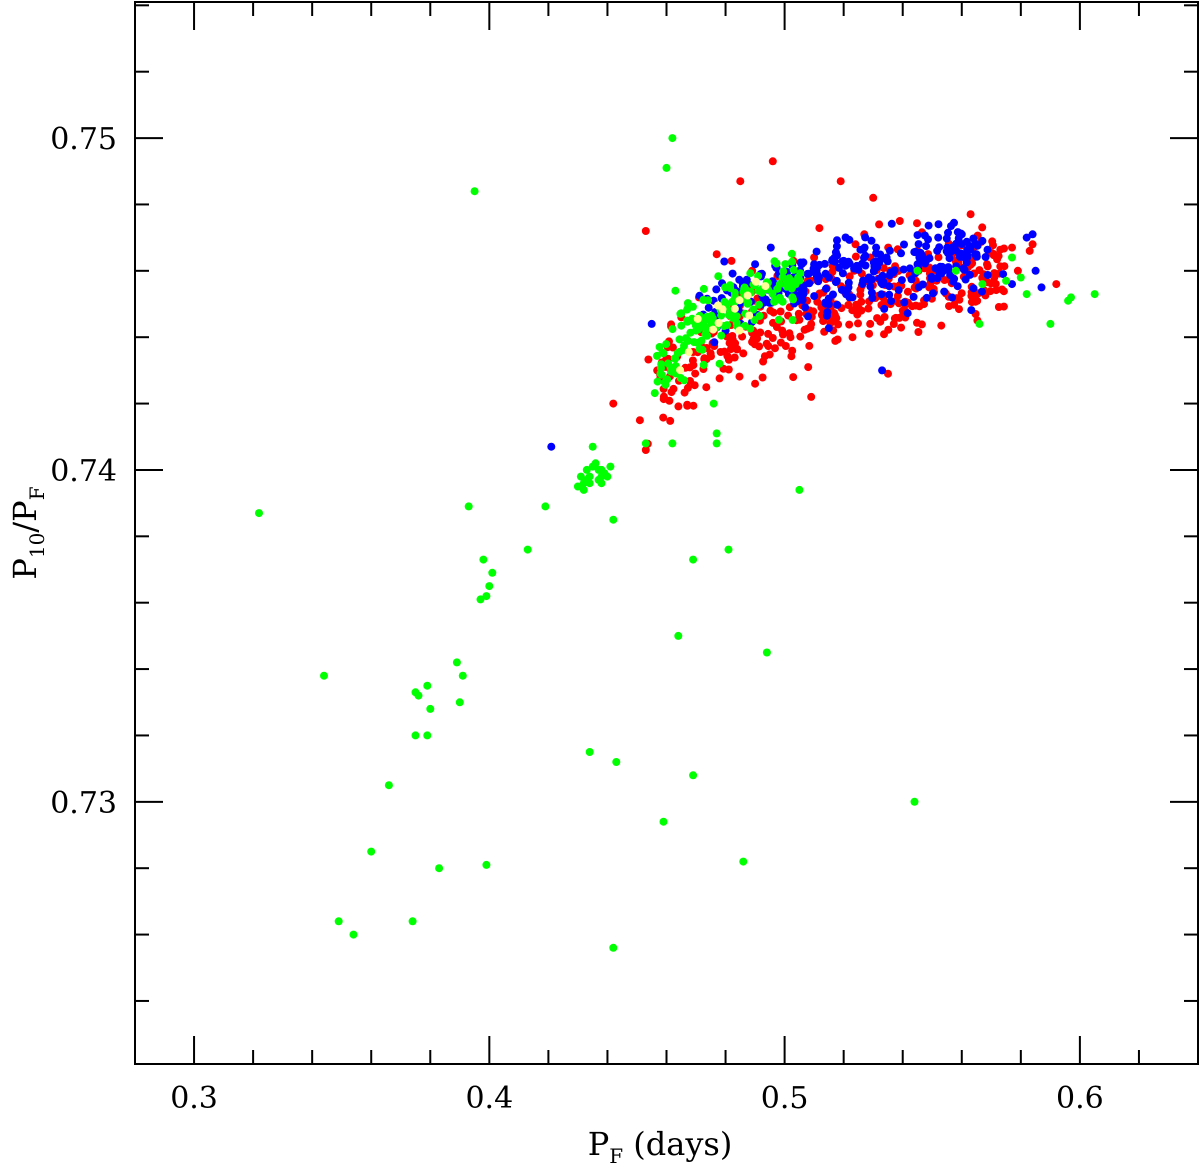 The width and height of the screenshot is (1200, 1171). I want to click on y-tick-label: 0.73, so click(83, 803).